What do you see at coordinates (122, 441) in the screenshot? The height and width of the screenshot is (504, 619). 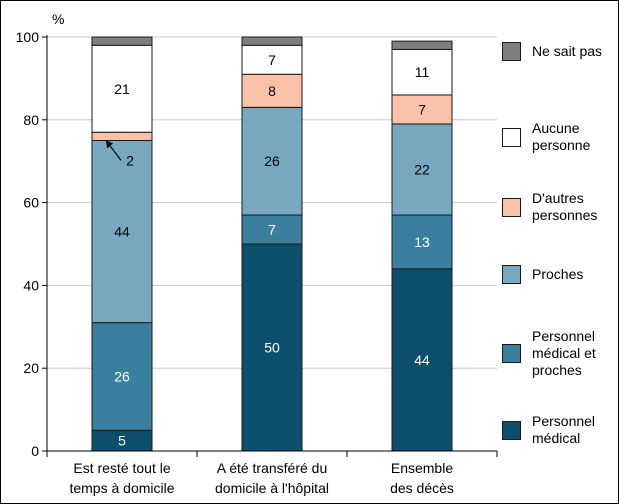 I see `data-label: 5` at bounding box center [122, 441].